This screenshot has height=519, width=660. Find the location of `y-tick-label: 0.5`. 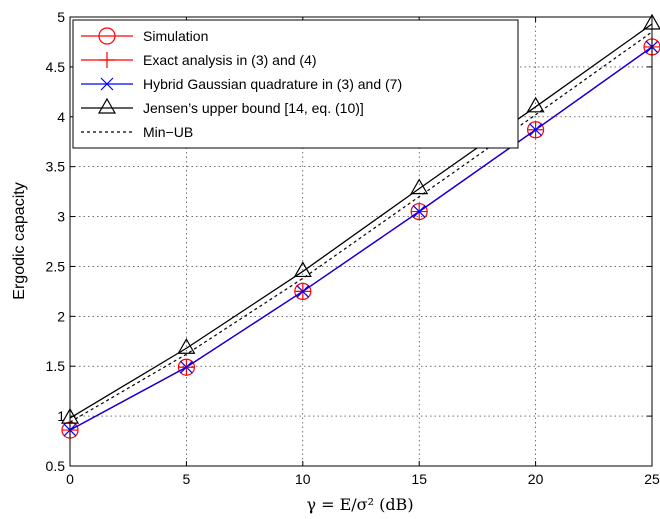

y-tick-label: 0.5 is located at coordinates (56, 466).